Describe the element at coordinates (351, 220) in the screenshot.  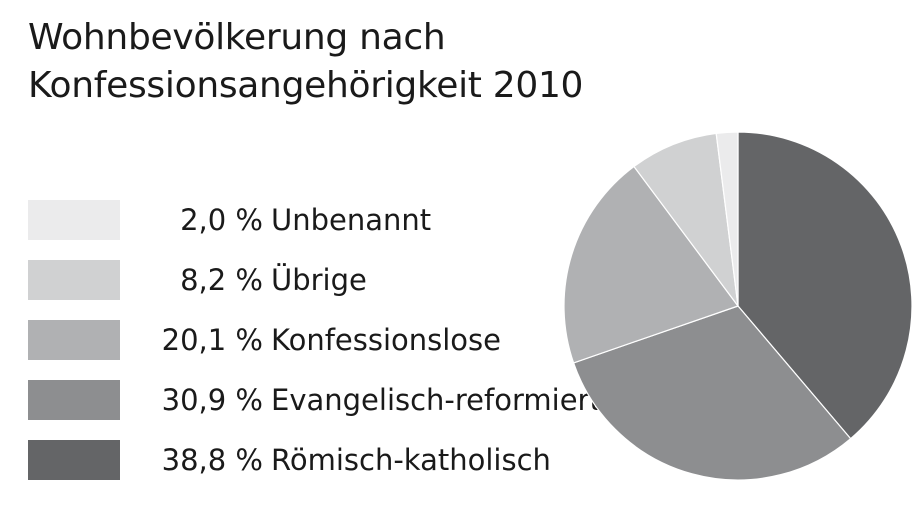
I see `legend-label-unbenannt: Unbenannt` at that location.